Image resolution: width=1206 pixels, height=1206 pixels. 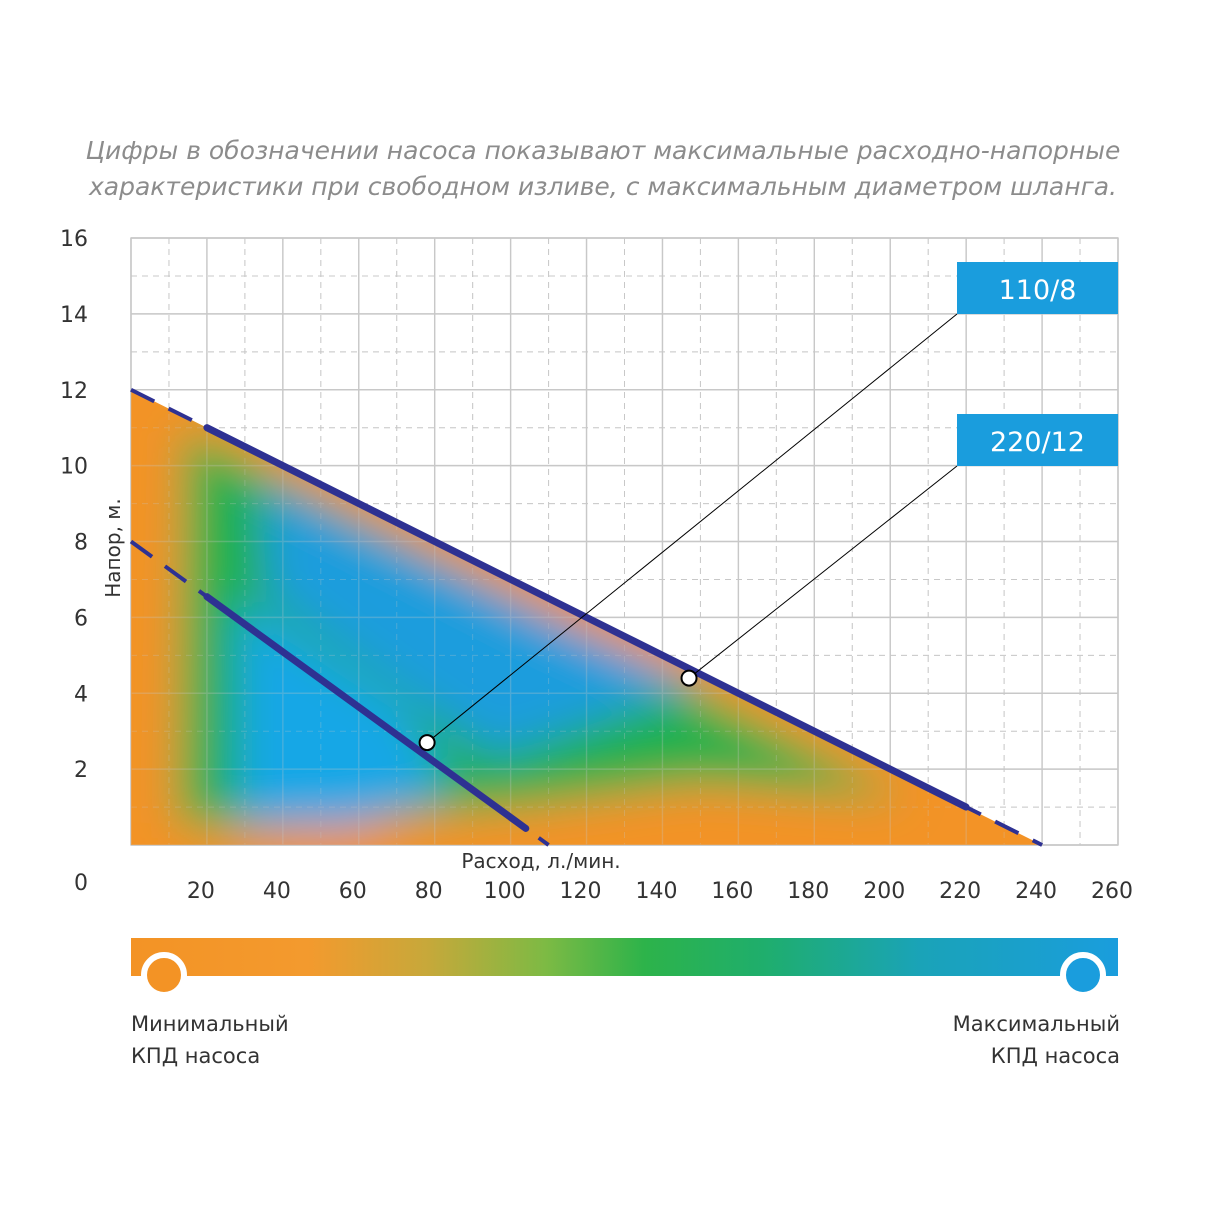 What do you see at coordinates (429, 891) in the screenshot?
I see `x-tick-label: 80` at bounding box center [429, 891].